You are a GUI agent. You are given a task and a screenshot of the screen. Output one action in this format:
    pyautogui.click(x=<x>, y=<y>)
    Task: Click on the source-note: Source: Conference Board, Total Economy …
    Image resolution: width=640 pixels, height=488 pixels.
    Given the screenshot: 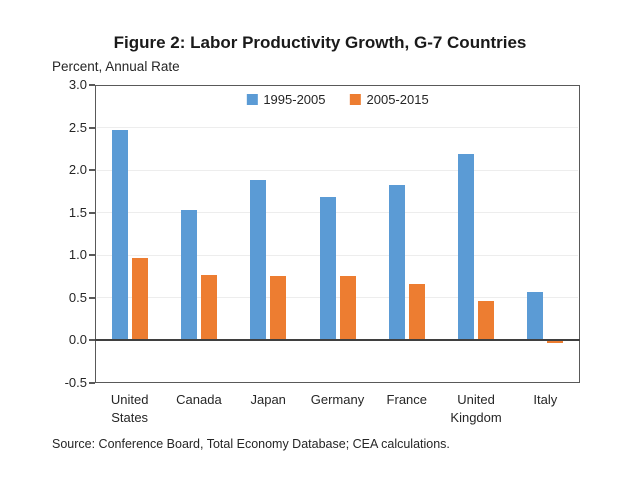 What is the action you would take?
    pyautogui.click(x=251, y=444)
    